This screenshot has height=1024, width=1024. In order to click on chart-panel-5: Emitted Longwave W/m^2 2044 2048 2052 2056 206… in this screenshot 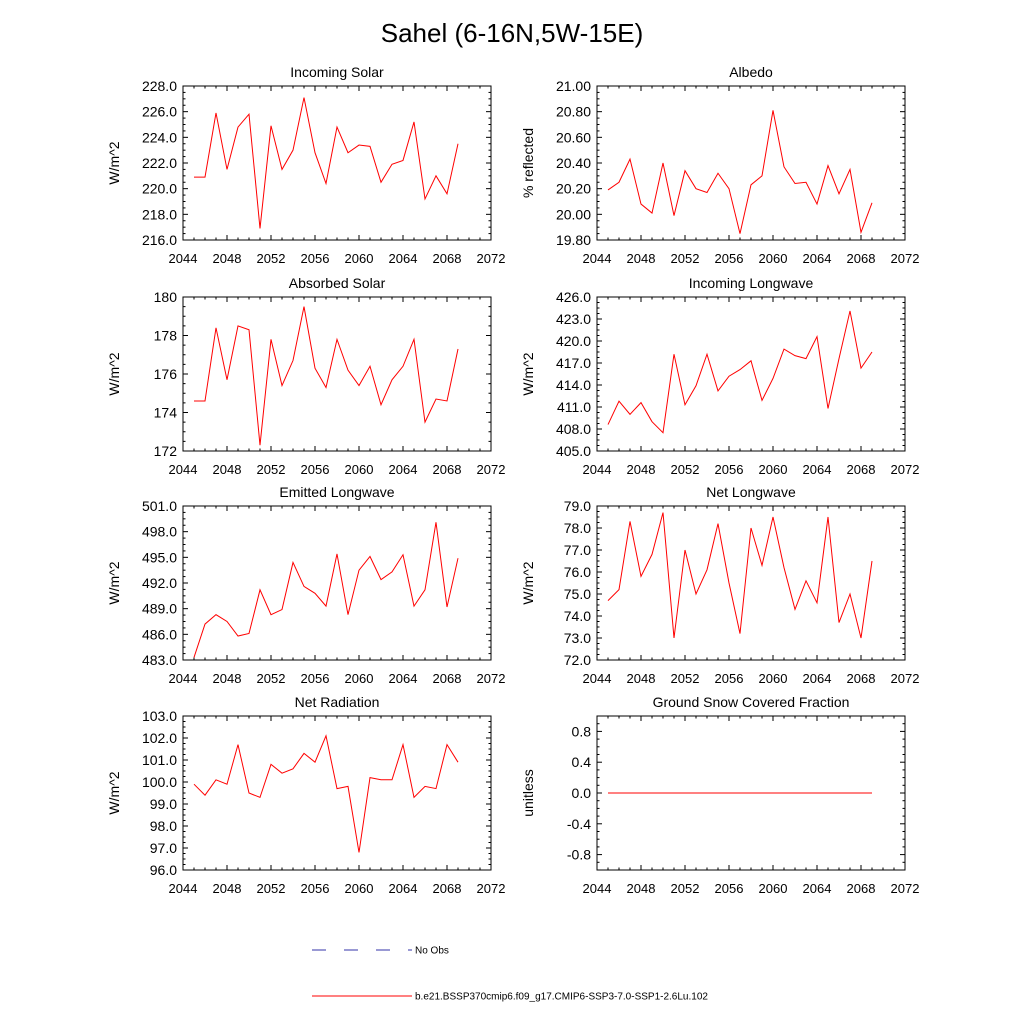, I will do `click(305, 585)`.